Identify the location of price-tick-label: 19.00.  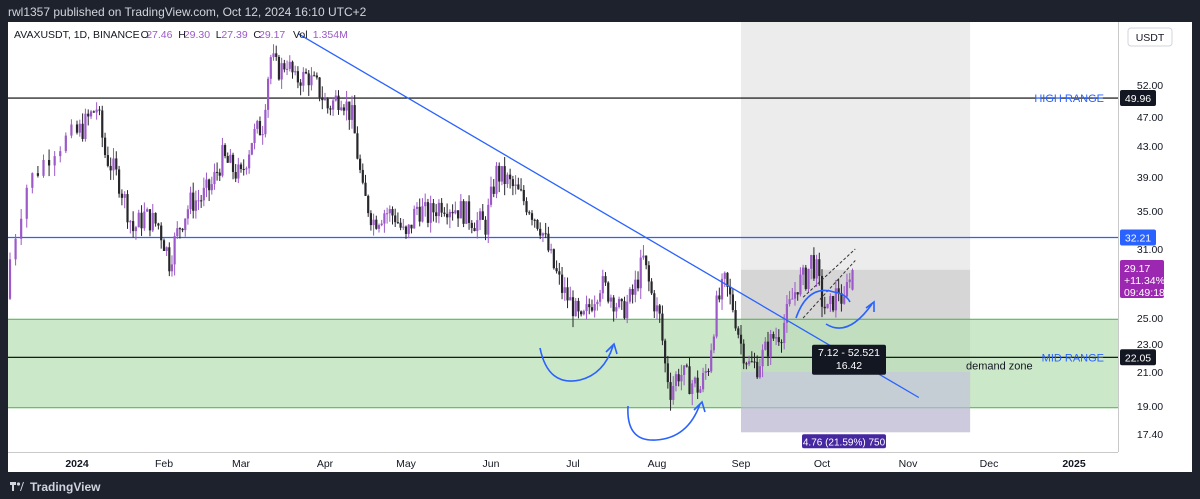
(1150, 407).